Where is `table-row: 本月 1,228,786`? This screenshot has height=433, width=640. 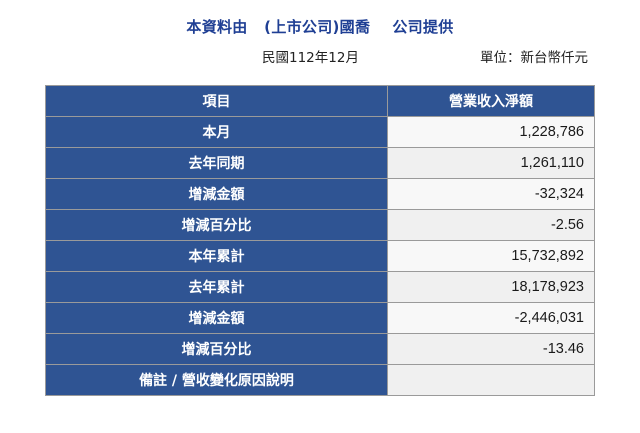 table-row: 本月 1,228,786 is located at coordinates (320, 132).